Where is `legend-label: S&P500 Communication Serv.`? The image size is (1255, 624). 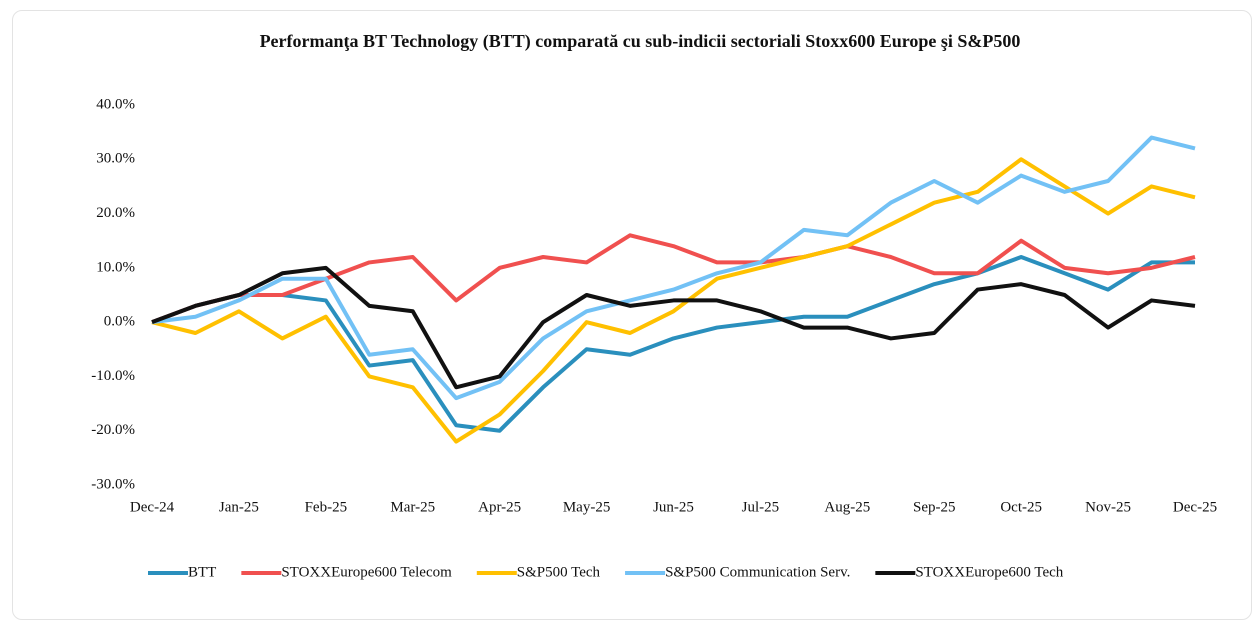
legend-label: S&P500 Communication Serv. is located at coordinates (757, 572).